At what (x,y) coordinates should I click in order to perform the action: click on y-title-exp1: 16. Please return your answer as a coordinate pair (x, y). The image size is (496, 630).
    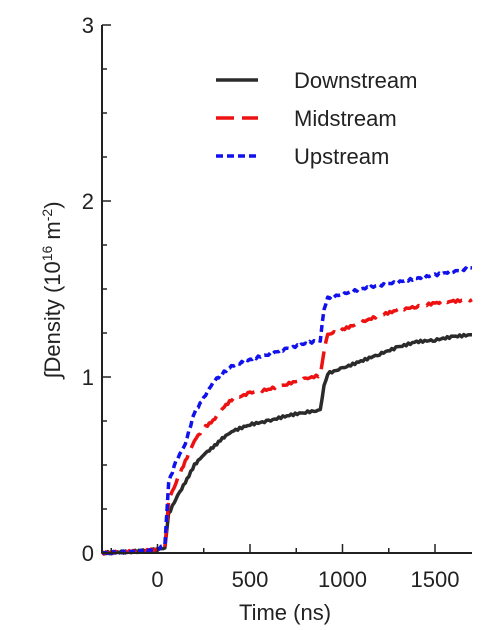
    Looking at the image, I should click on (47, 253).